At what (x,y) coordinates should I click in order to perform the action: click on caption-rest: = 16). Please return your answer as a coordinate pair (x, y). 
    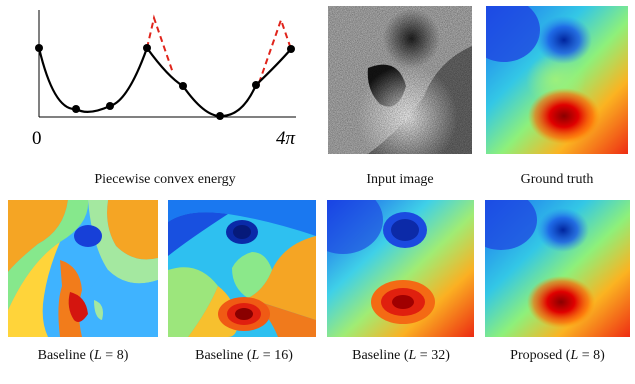
    Looking at the image, I should click on (276, 355).